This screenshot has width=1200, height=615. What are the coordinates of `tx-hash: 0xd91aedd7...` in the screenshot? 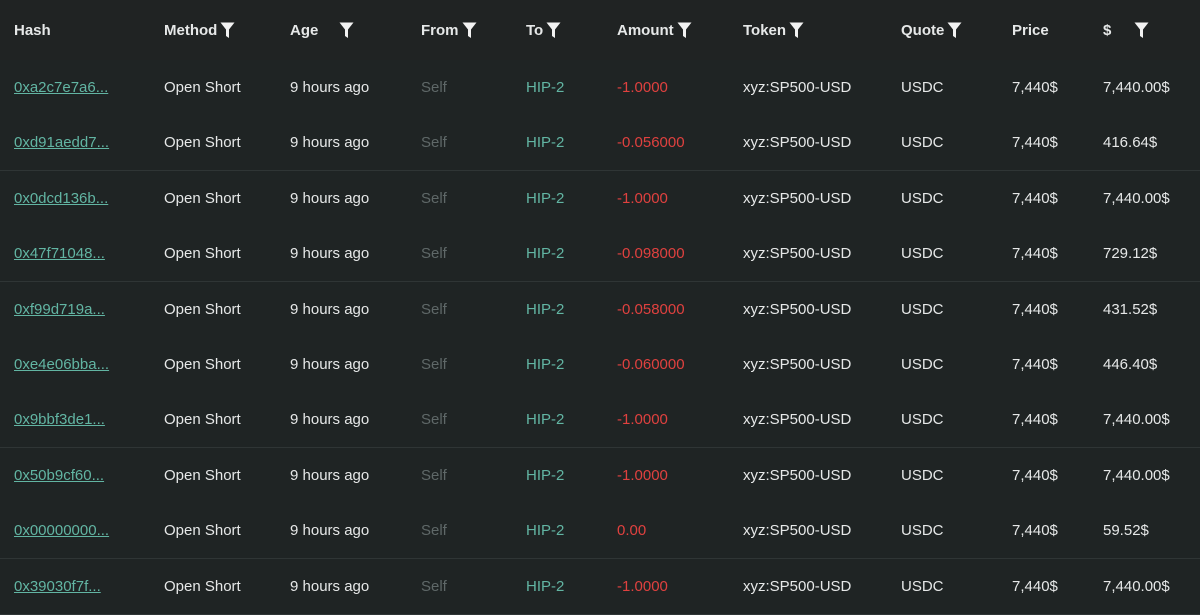 It's located at (62, 143).